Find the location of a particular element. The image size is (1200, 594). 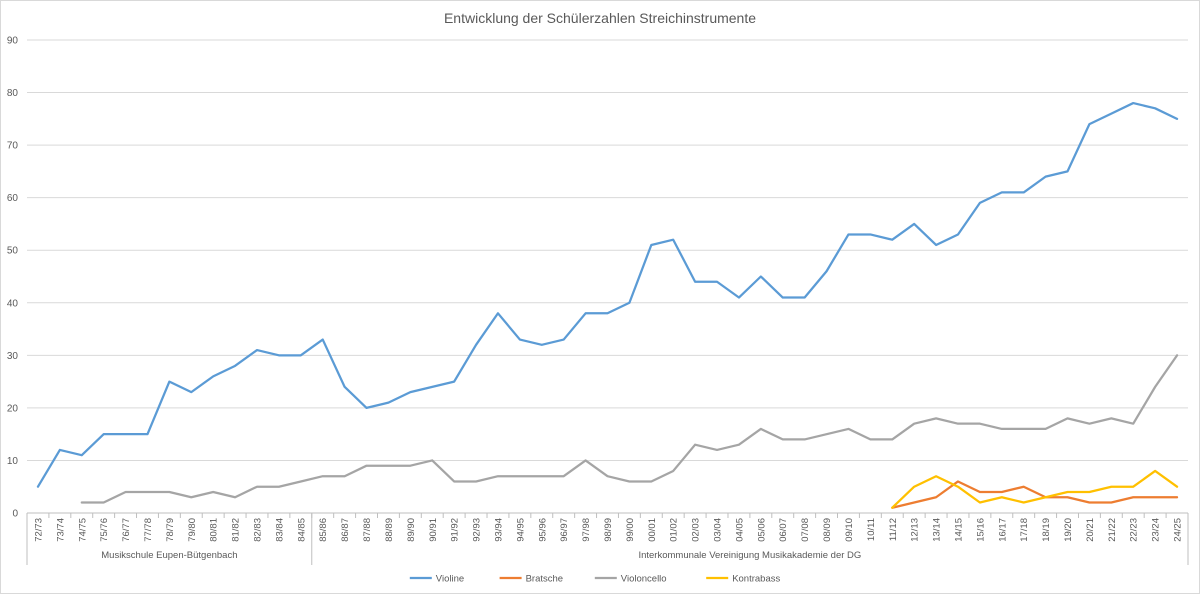

x-tick-label: 19/20 is located at coordinates (1068, 530).